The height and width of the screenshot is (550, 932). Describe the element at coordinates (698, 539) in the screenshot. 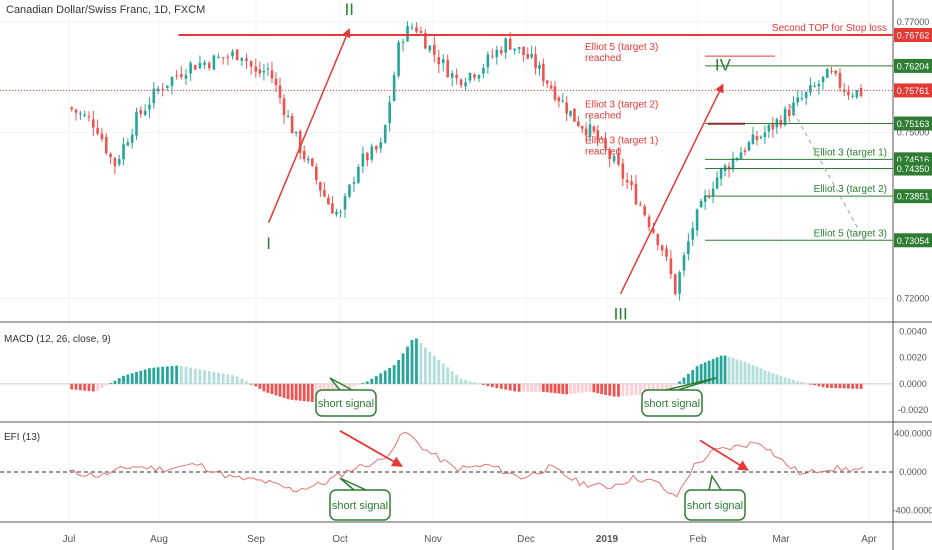

I see `time-axis-tick: Feb` at that location.